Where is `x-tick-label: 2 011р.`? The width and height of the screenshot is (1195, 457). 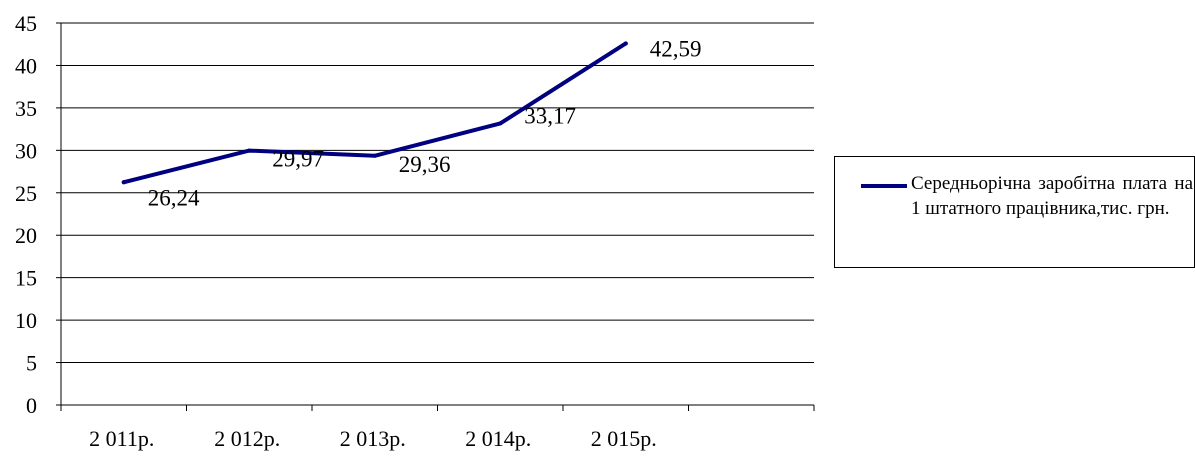 x-tick-label: 2 011р. is located at coordinates (121, 438).